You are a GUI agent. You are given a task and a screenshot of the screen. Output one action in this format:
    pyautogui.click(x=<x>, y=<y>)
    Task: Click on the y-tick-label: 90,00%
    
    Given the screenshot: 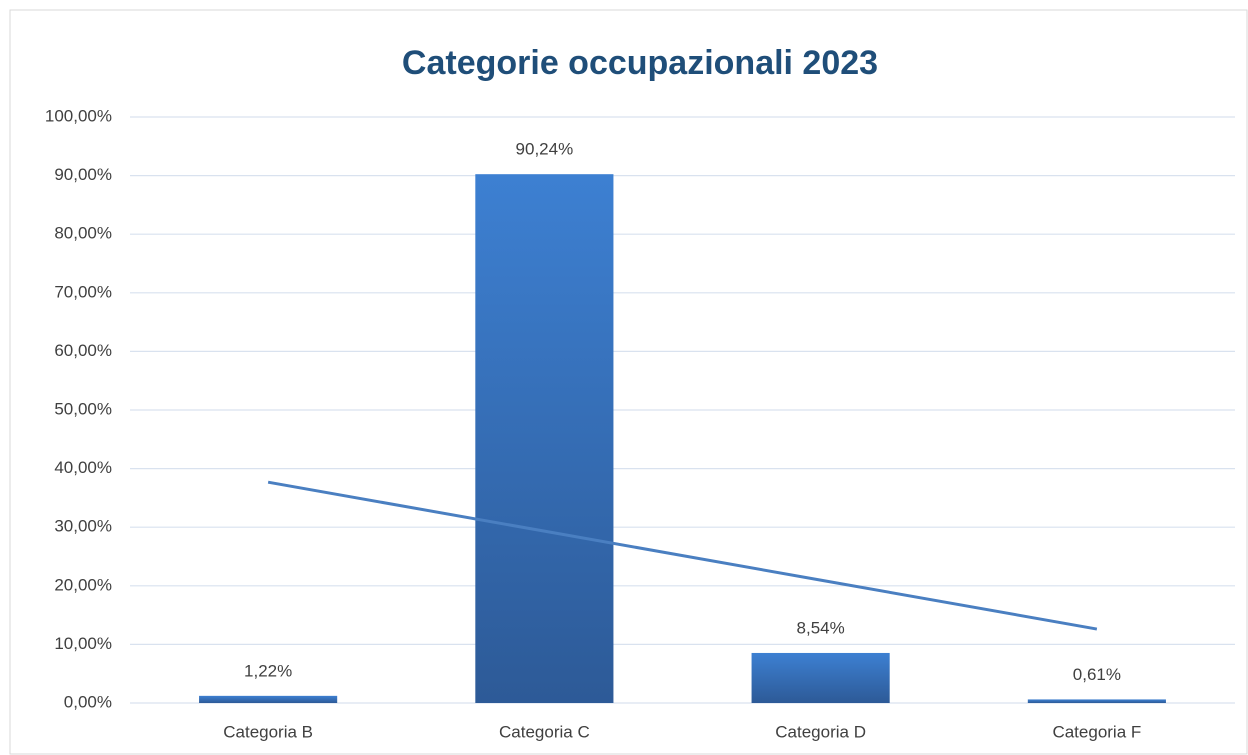 What is the action you would take?
    pyautogui.click(x=83, y=174)
    